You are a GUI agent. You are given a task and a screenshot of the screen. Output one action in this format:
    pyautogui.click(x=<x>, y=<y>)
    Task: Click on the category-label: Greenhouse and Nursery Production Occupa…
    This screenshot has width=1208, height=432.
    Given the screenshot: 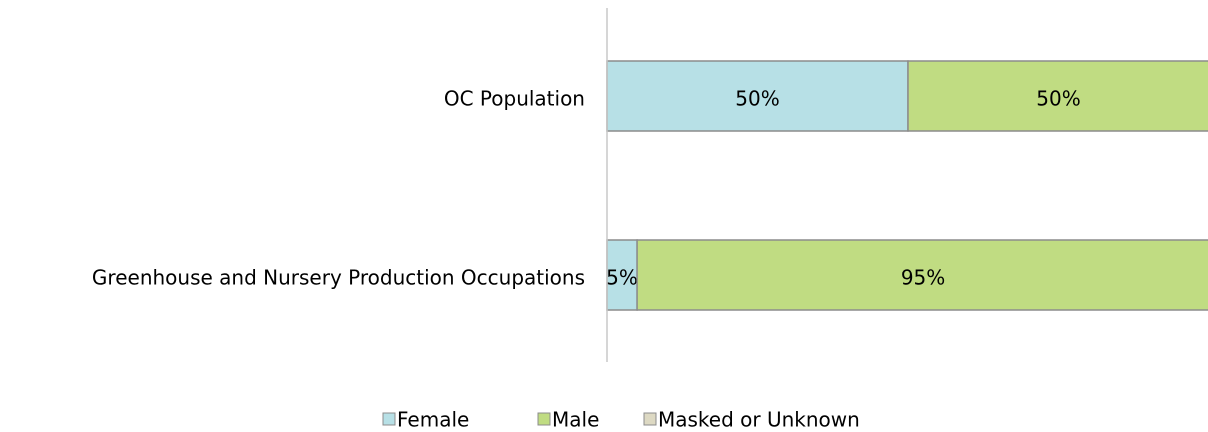 What is the action you would take?
    pyautogui.click(x=338, y=278)
    